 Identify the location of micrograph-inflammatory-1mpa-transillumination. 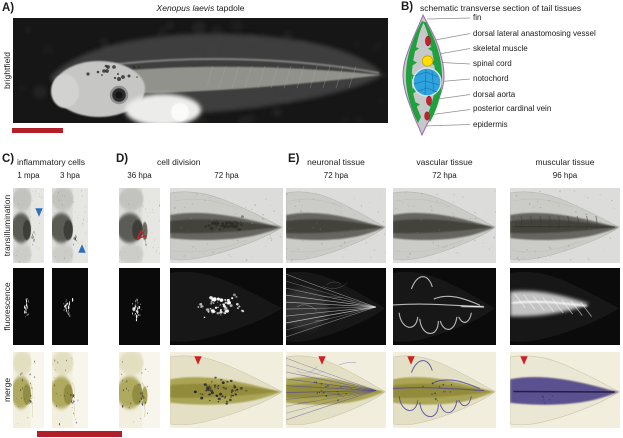
(28, 225).